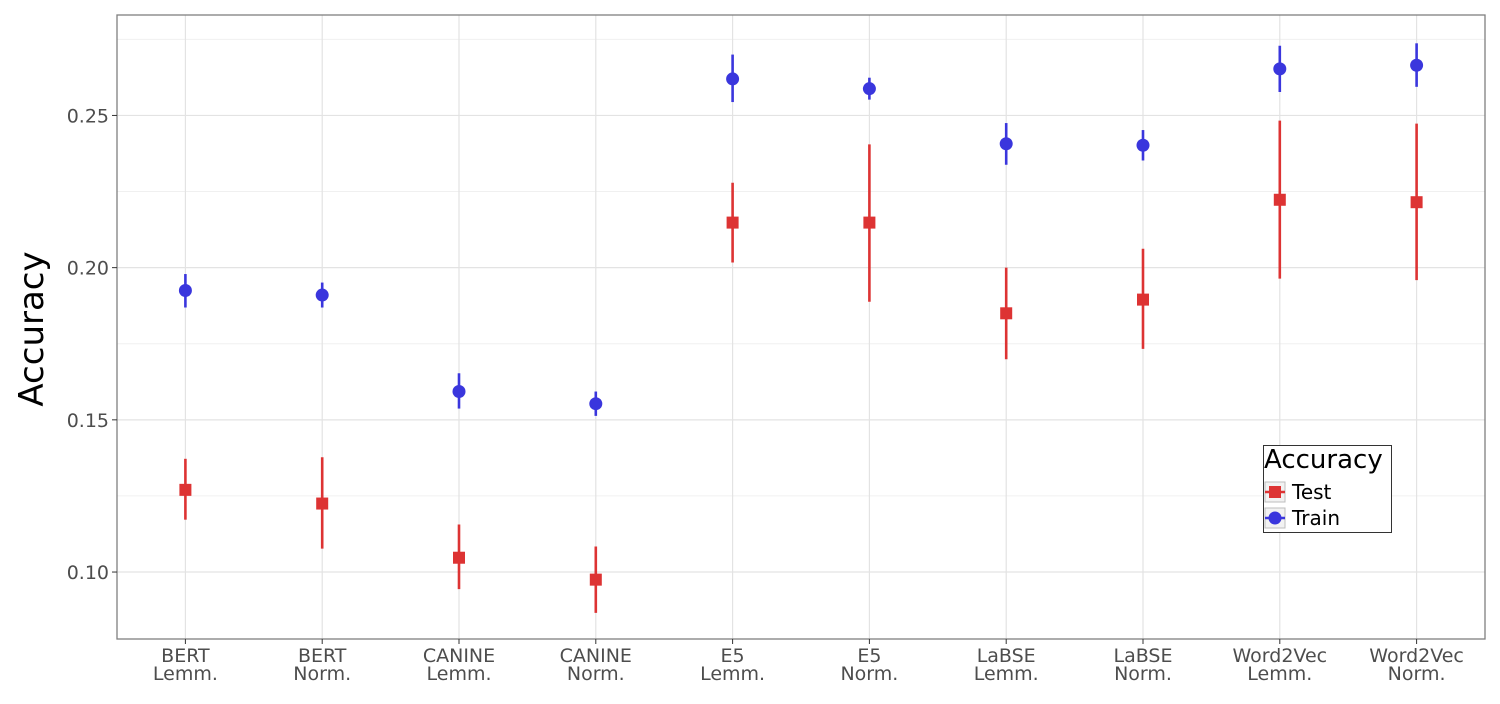 Image resolution: width=1500 pixels, height=704 pixels. What do you see at coordinates (88, 116) in the screenshot?
I see `y-tick-label: 0.25` at bounding box center [88, 116].